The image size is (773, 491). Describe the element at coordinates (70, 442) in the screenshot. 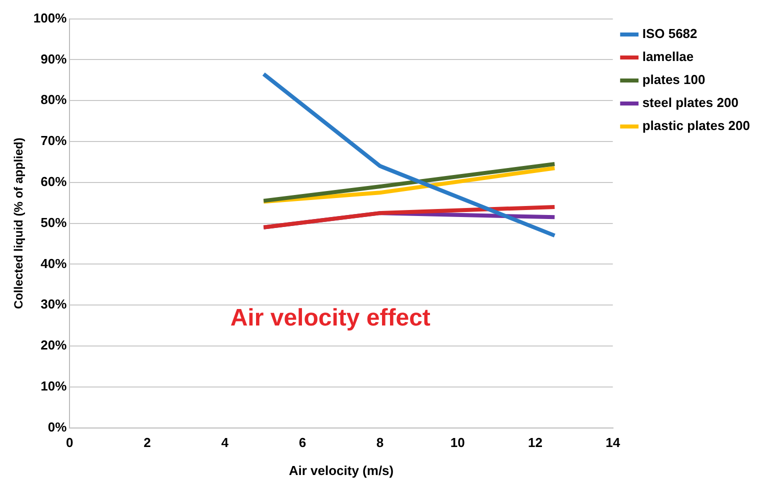

I see `x-tick-label: 0` at that location.